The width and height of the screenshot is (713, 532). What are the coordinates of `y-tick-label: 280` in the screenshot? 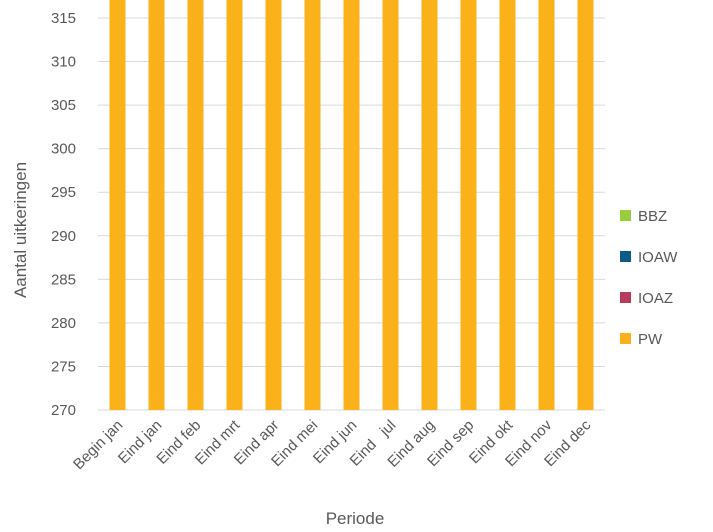 It's located at (63, 323).